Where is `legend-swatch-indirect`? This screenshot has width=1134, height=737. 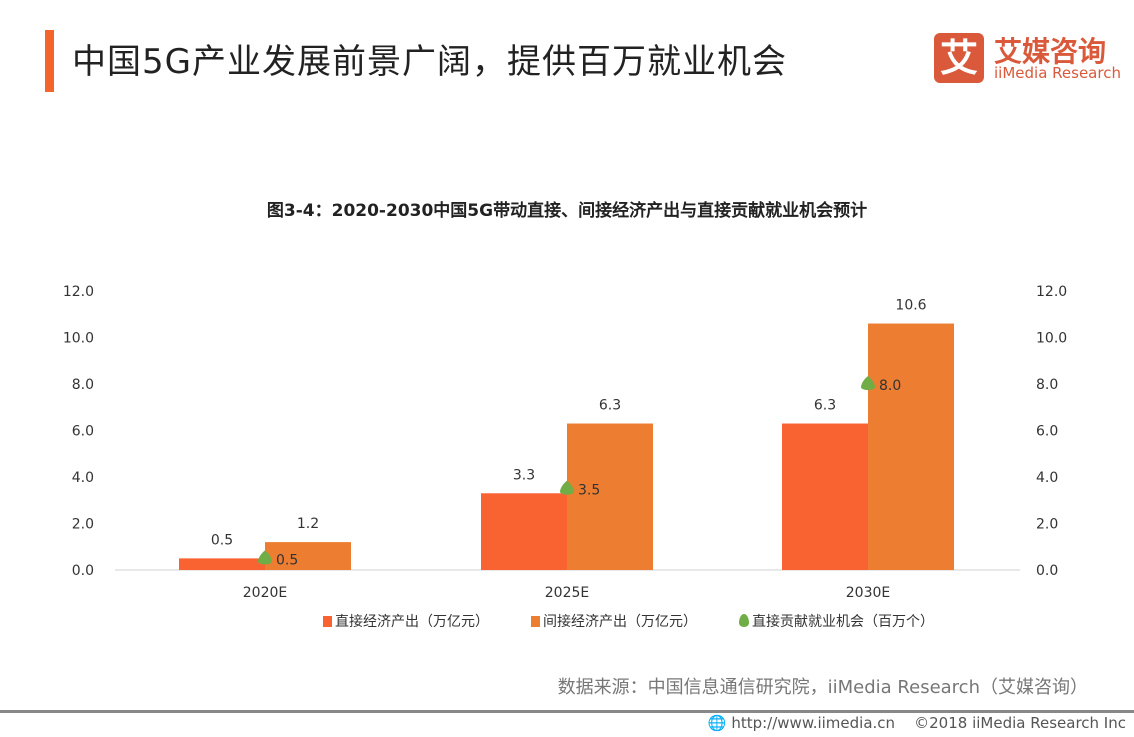
legend-swatch-indirect is located at coordinates (535, 621).